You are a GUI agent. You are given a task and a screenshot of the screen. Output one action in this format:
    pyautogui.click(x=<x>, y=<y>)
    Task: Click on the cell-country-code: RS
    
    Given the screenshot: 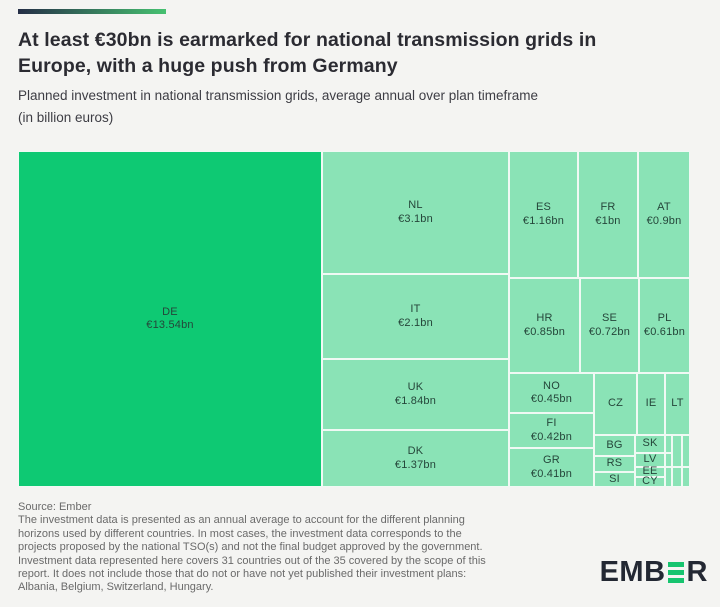 What is the action you would take?
    pyautogui.click(x=614, y=463)
    